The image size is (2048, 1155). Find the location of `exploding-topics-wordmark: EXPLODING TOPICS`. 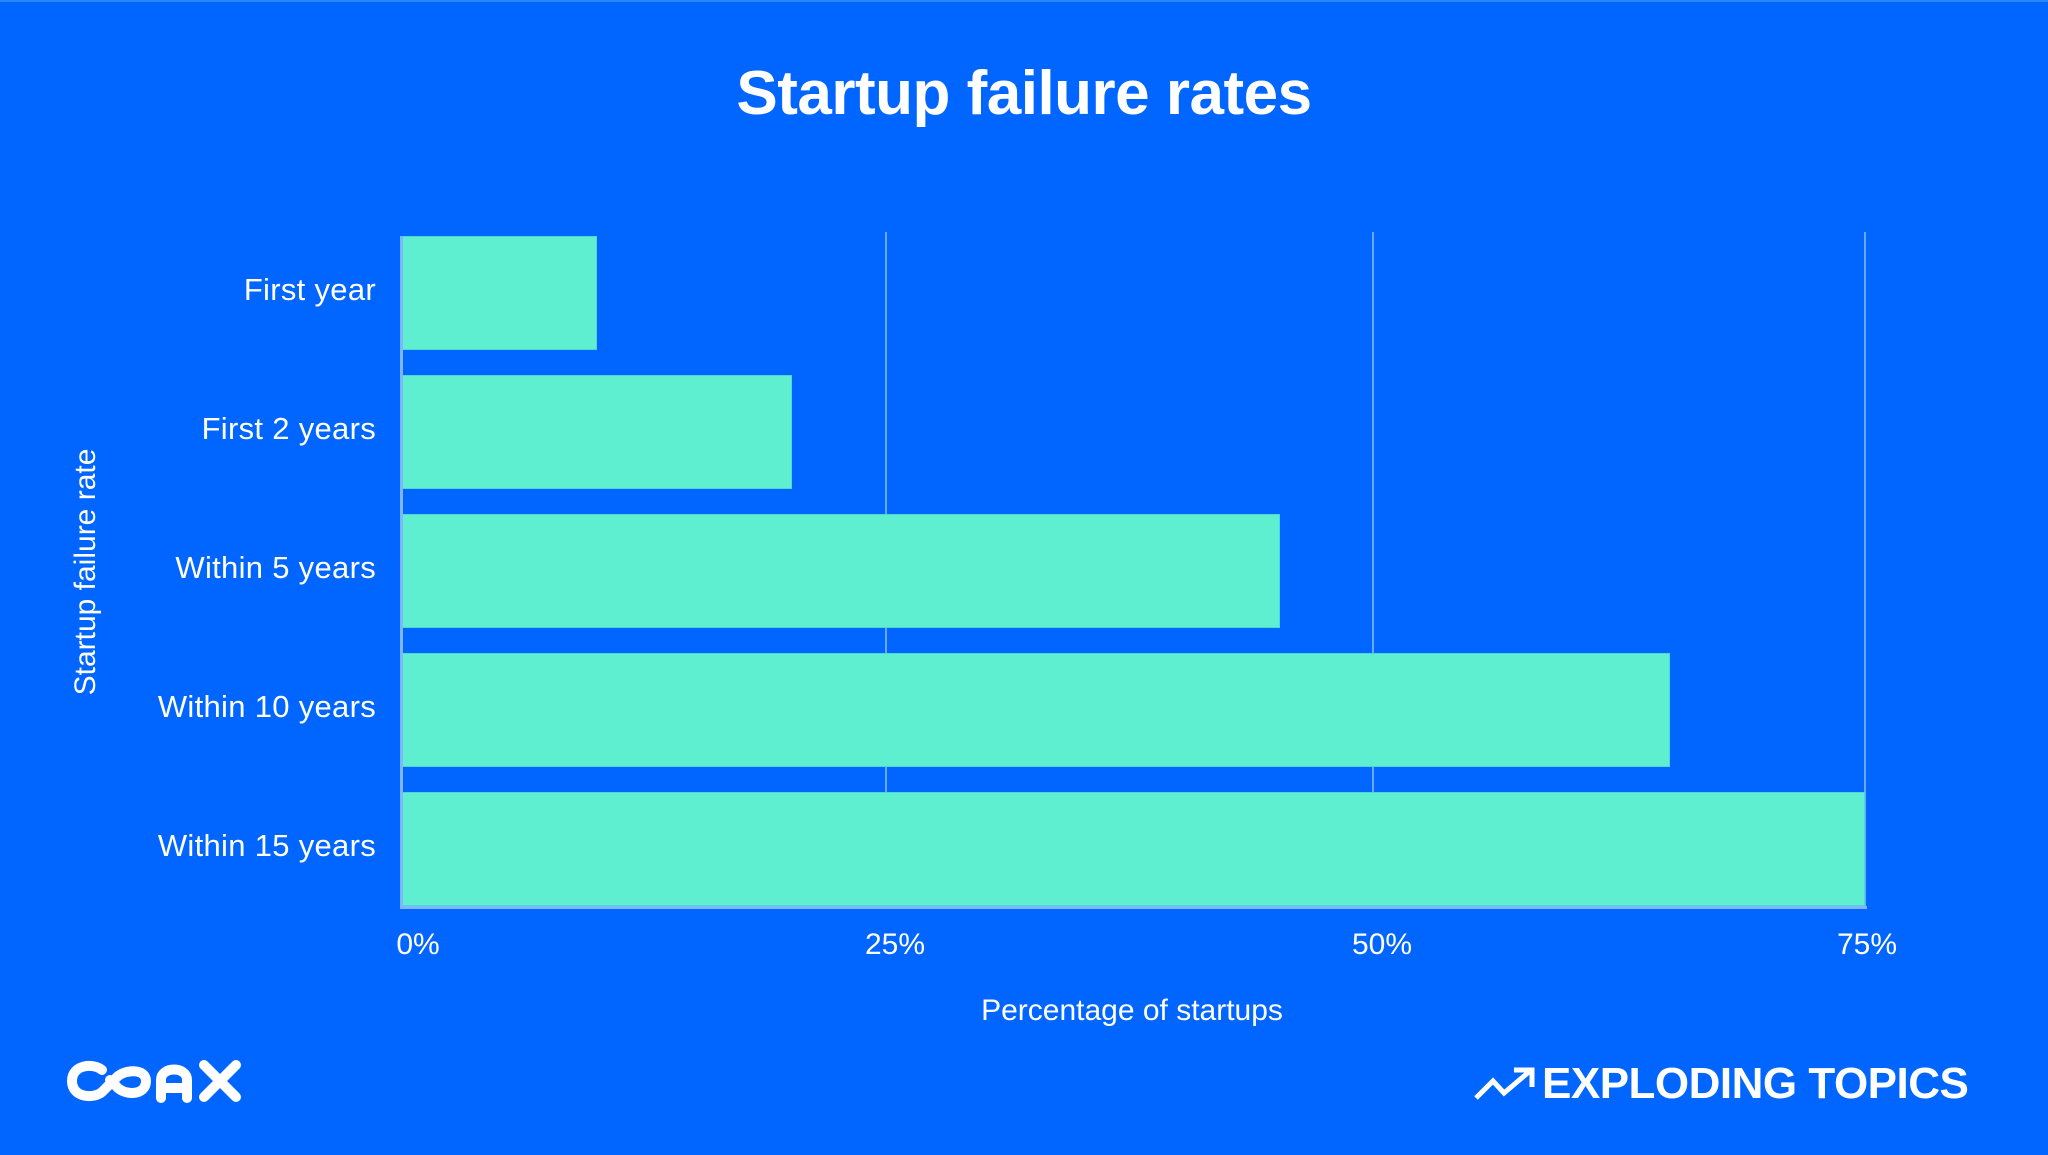

exploding-topics-wordmark: EXPLODING TOPICS is located at coordinates (1755, 1083).